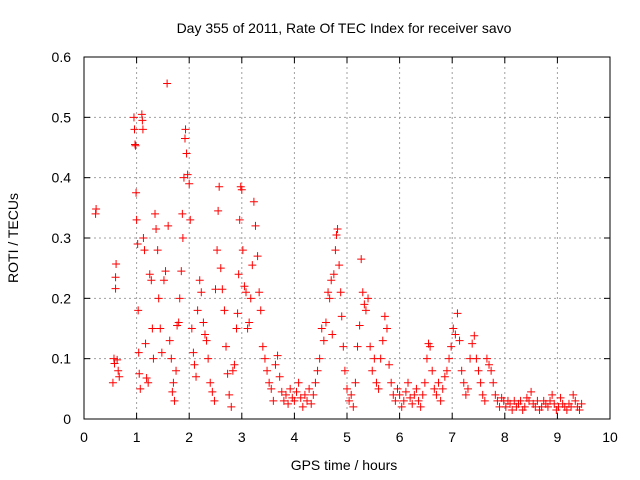 The height and width of the screenshot is (480, 640). I want to click on x-tick-label: 8, so click(505, 437).